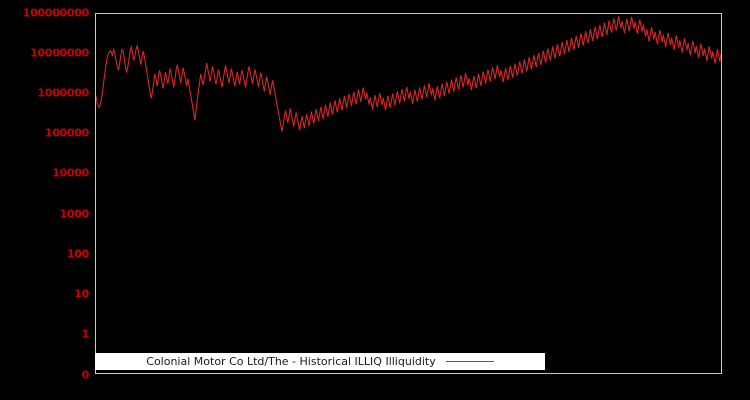  What do you see at coordinates (63, 93) in the screenshot?
I see `y-tick-label: 1000000` at bounding box center [63, 93].